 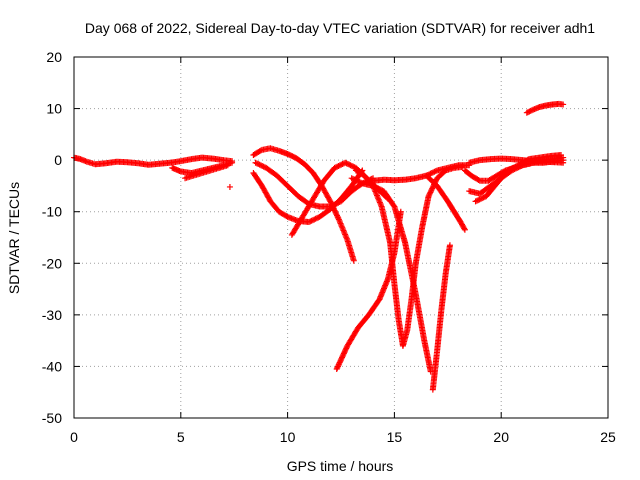 I want to click on x-tick-label: 25, so click(x=608, y=437).